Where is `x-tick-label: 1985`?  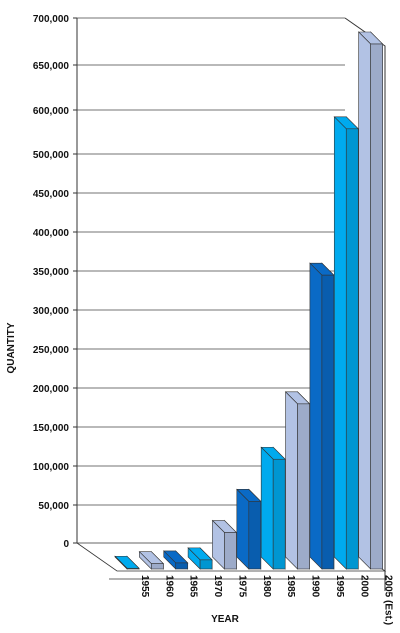
x-tick-label: 1985 is located at coordinates (290, 586).